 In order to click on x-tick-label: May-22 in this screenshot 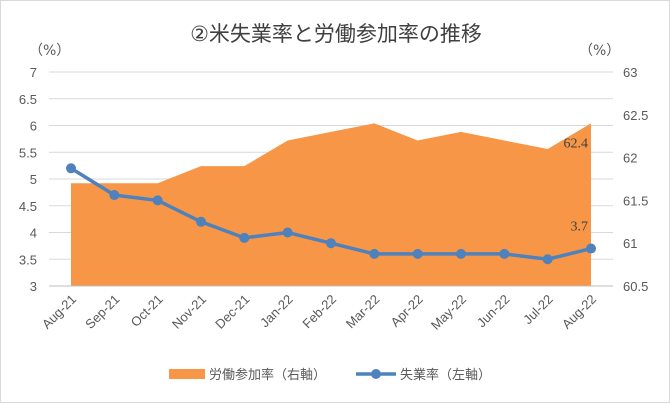, I will do `click(448, 312)`.